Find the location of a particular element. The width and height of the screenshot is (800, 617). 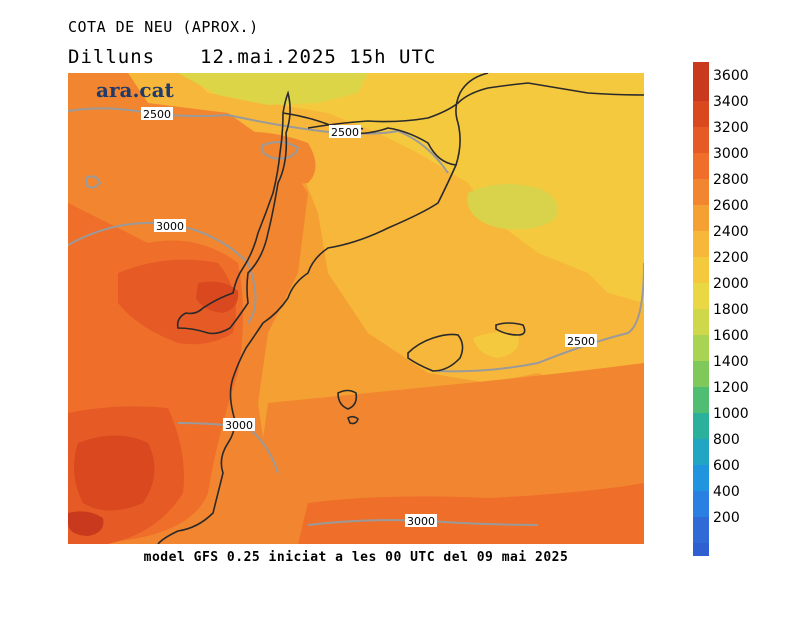

scale-label: 800 is located at coordinates (726, 440).